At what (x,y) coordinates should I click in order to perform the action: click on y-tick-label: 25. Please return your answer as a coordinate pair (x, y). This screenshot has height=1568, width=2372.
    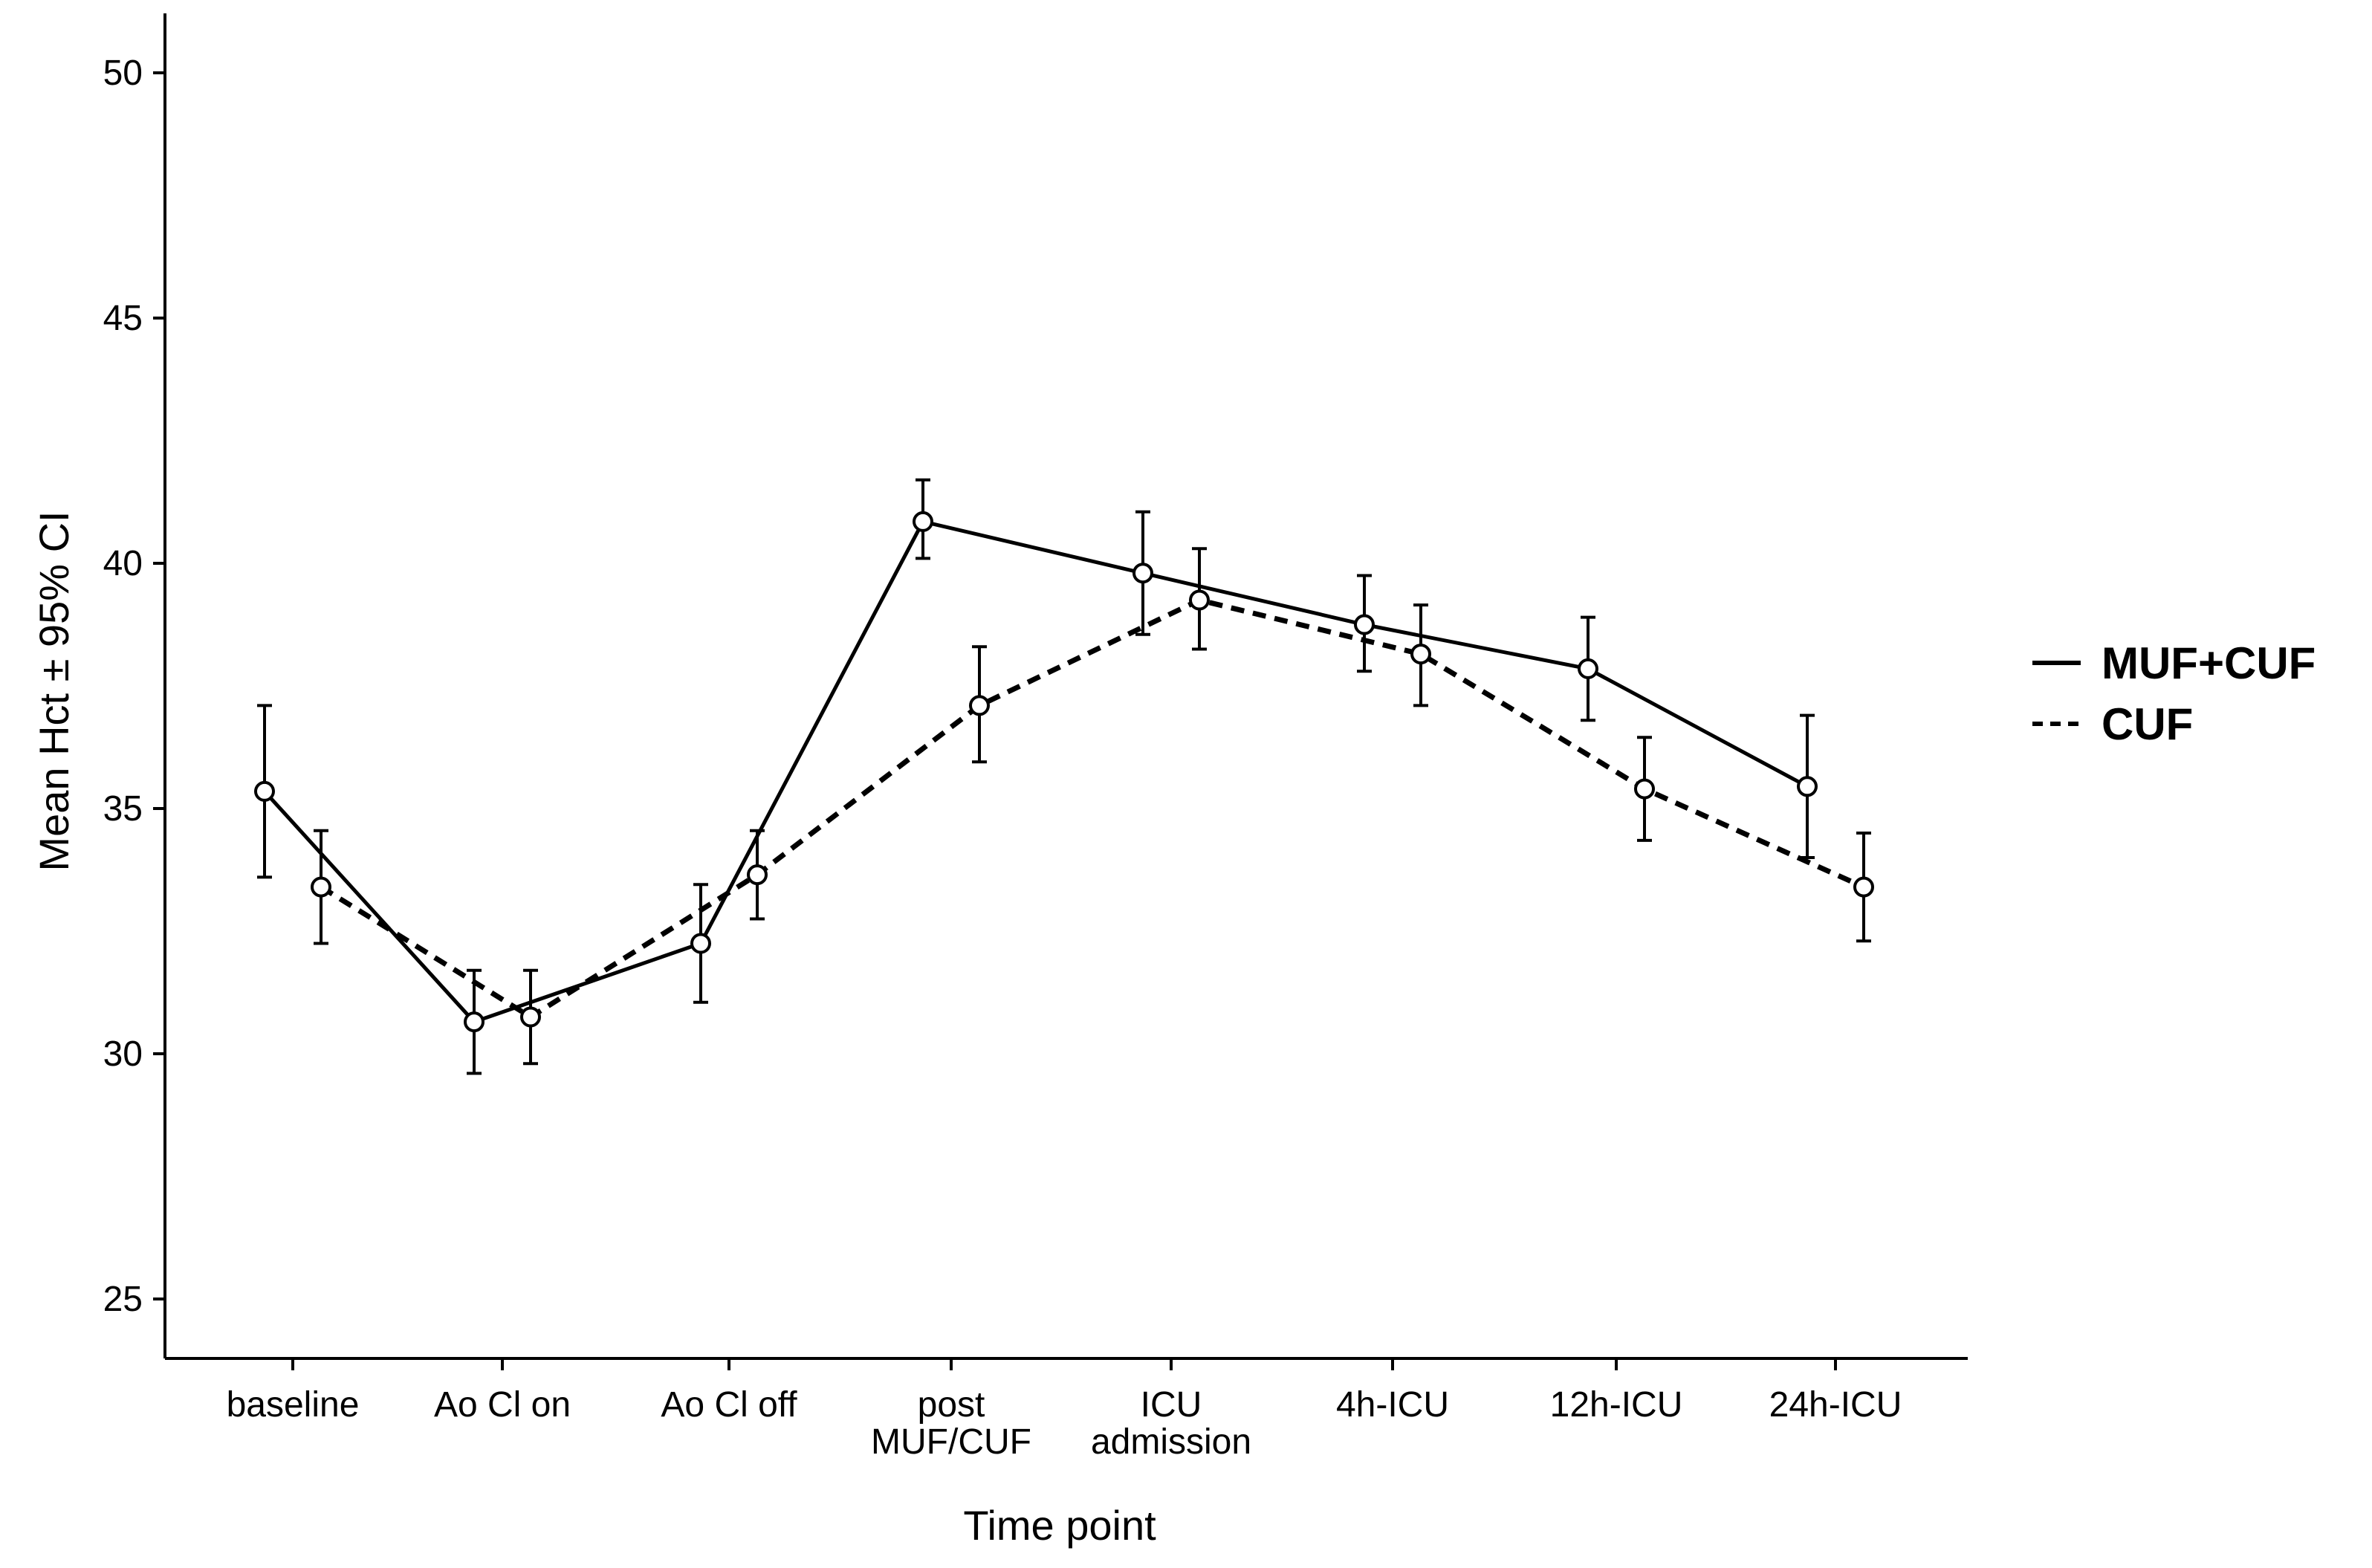
    Looking at the image, I should click on (123, 1299).